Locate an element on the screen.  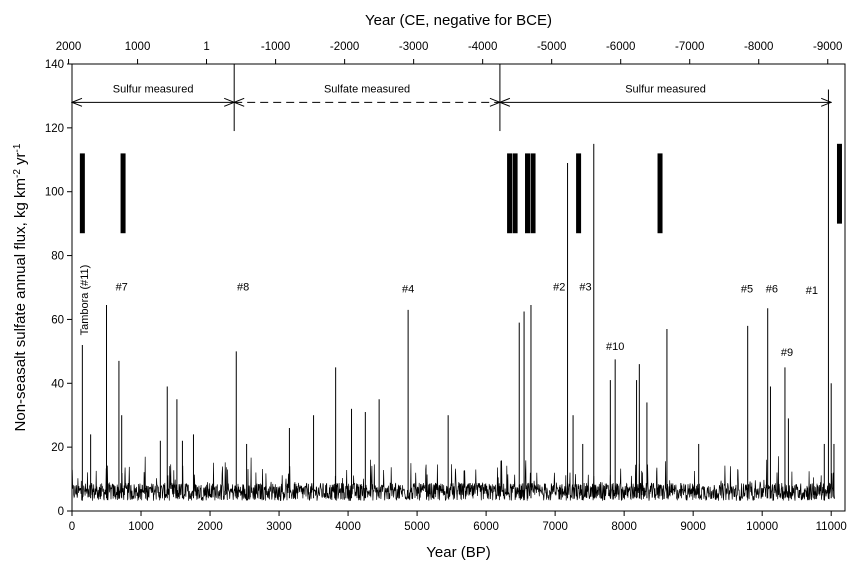
x-tick-label: 0 is located at coordinates (72, 527).